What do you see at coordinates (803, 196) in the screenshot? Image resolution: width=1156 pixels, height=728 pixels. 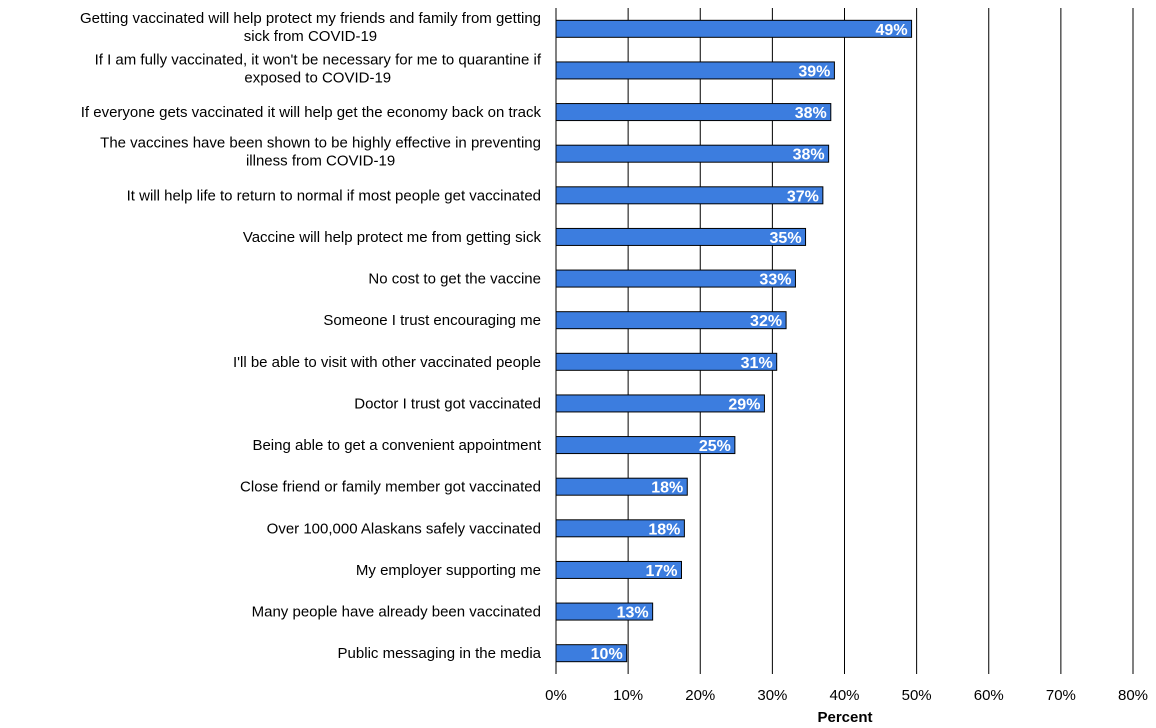 I see `data-label: 37%` at bounding box center [803, 196].